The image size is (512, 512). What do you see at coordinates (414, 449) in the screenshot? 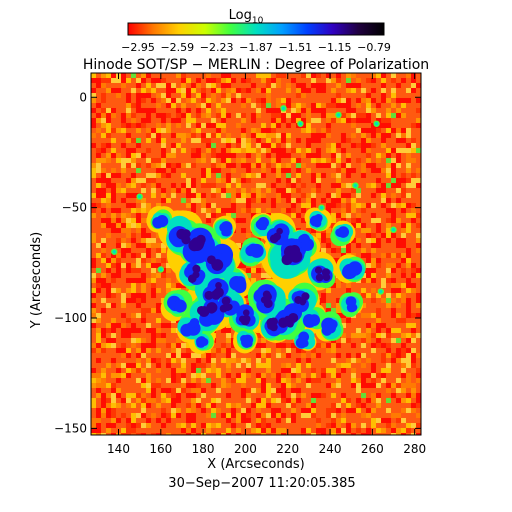
I see `x-tick-label: 280` at bounding box center [414, 449].